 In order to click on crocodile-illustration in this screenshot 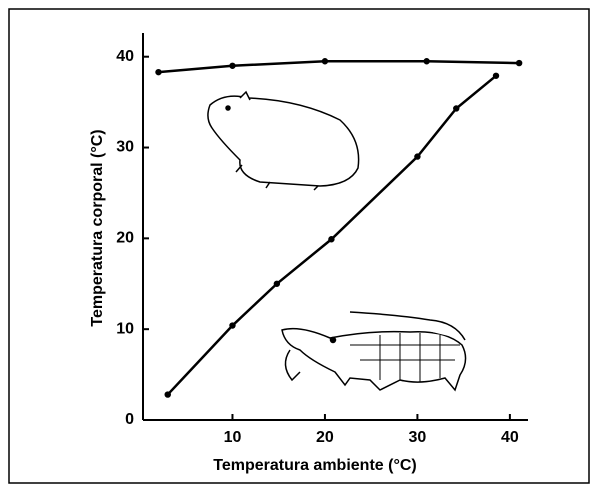, I will do `click(374, 351)`.